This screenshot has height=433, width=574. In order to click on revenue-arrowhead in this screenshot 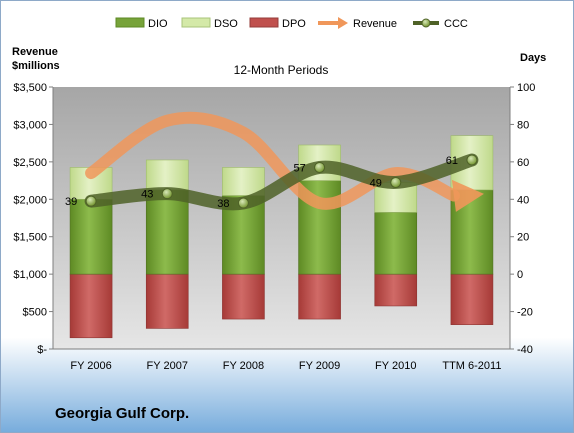, I will do `click(467, 195)`.